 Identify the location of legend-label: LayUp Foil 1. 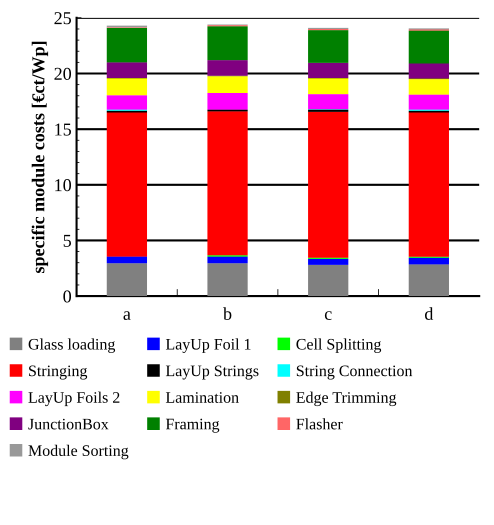
(208, 345).